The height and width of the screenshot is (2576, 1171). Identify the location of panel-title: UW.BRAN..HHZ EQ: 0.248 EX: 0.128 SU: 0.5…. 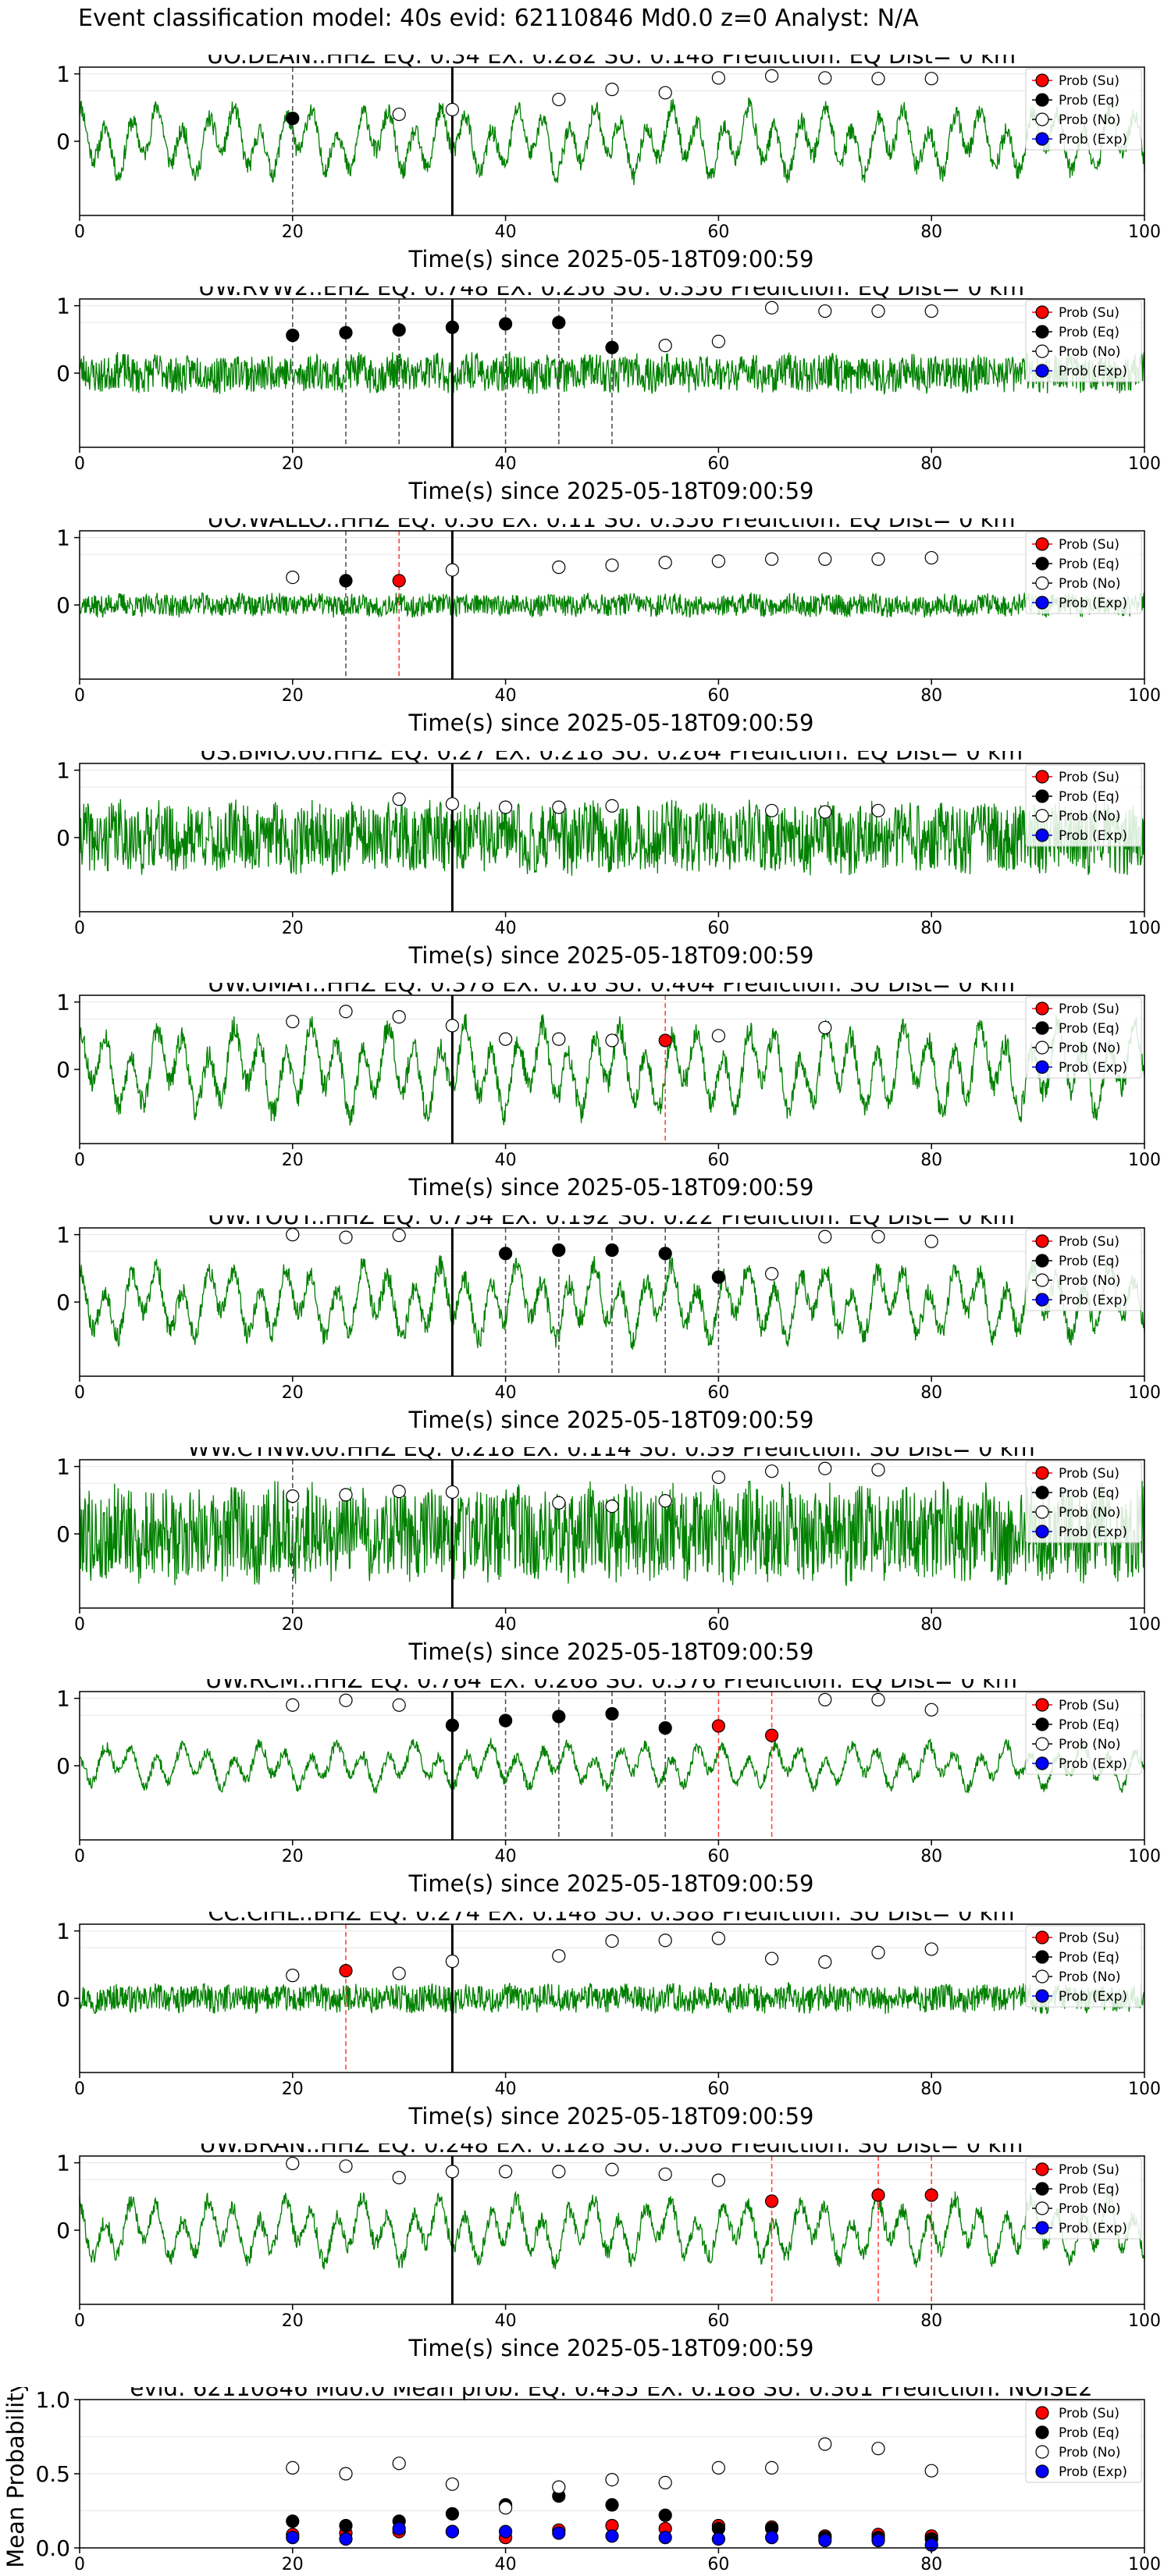
(611, 2151).